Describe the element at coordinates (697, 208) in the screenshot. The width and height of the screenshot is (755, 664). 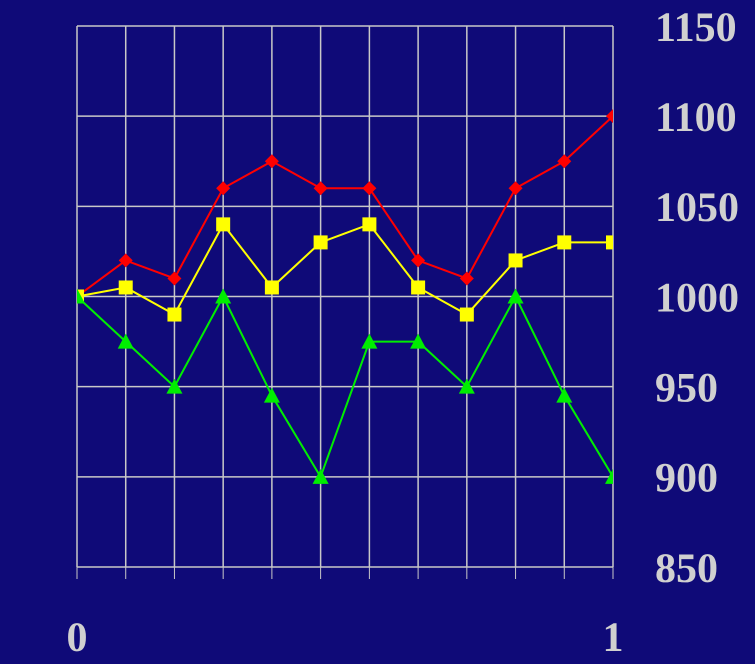
I see `y-tick-label: 1050` at that location.